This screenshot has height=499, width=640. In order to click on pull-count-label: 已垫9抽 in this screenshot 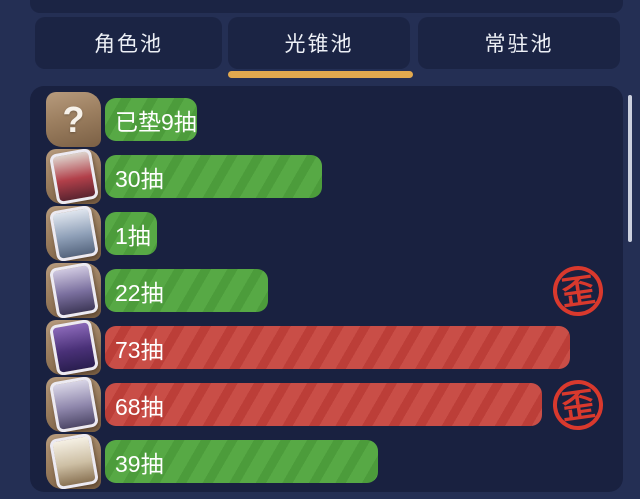, I will do `click(156, 121)`.